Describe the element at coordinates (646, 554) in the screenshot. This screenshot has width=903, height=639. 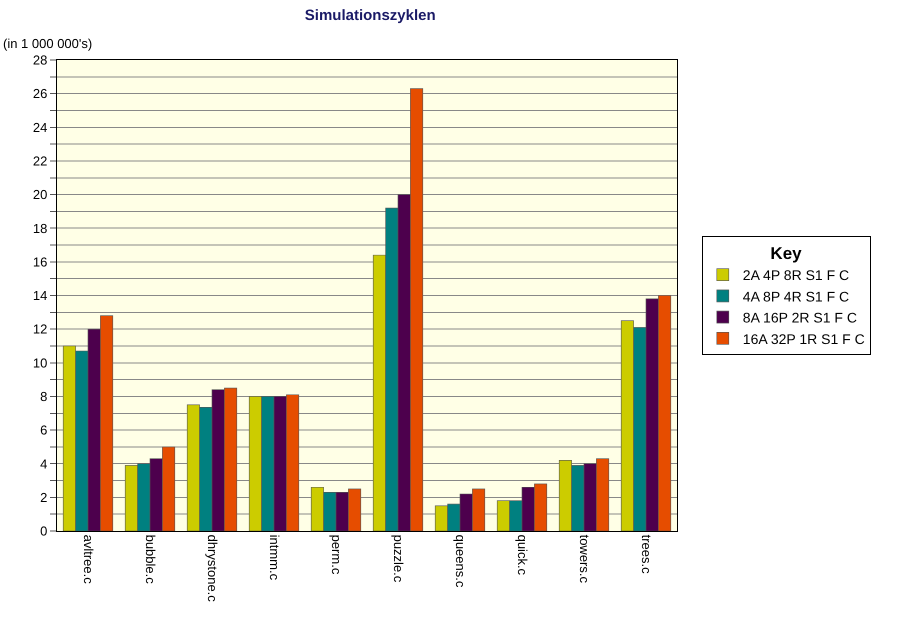
I see `x-tick-label: trees.c` at that location.